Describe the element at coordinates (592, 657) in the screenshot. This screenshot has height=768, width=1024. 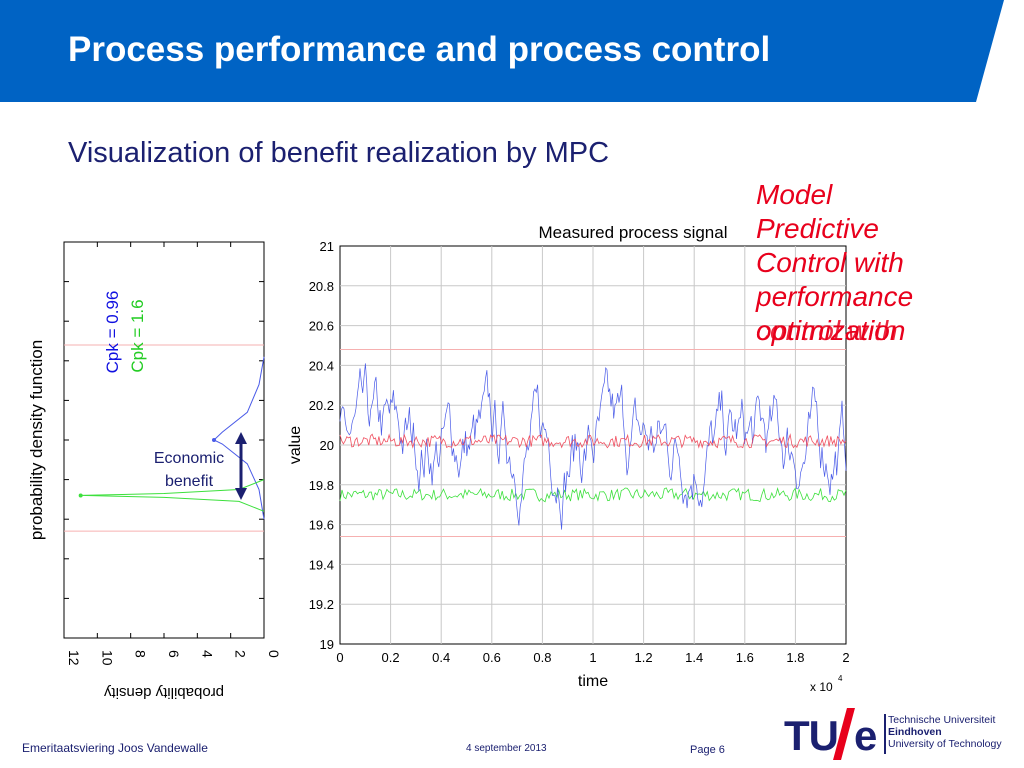
I see `signal-xtick-label: 1` at that location.